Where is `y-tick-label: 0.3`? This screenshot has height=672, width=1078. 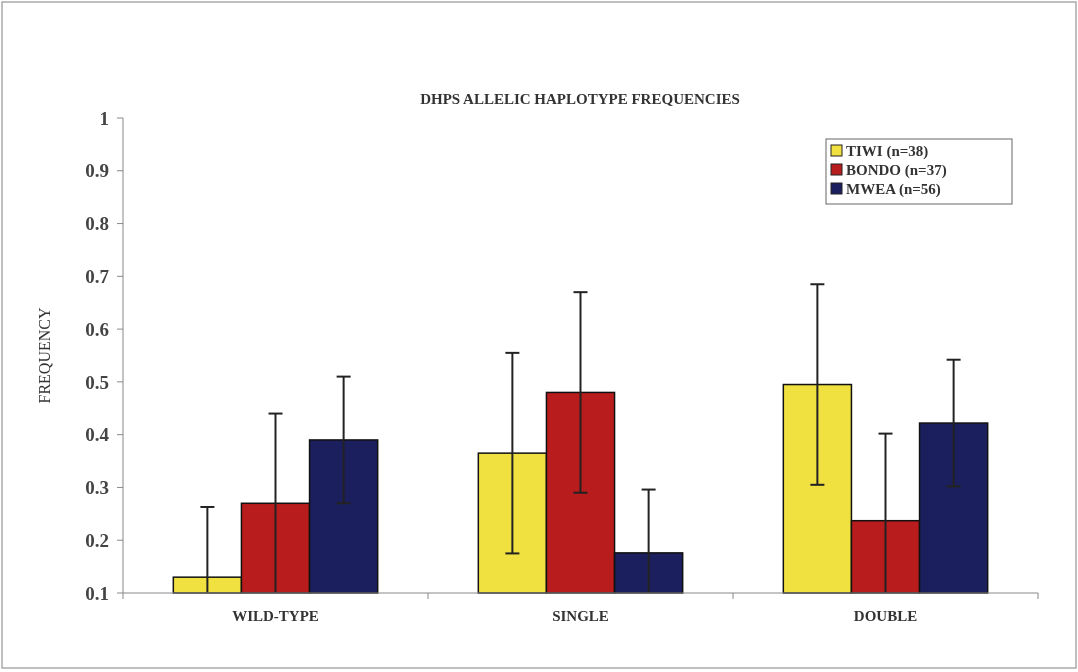 y-tick-label: 0.3 is located at coordinates (97, 488).